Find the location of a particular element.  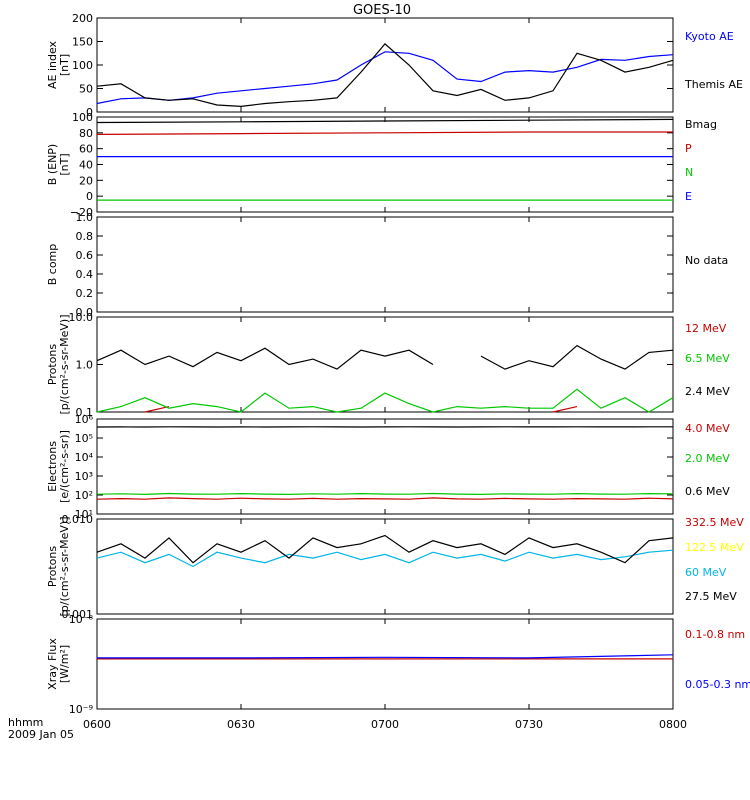

panel-bcomp: 0.0 0.2 0.4 0.6 0.8 1.0 B comp No data is located at coordinates (387, 265).